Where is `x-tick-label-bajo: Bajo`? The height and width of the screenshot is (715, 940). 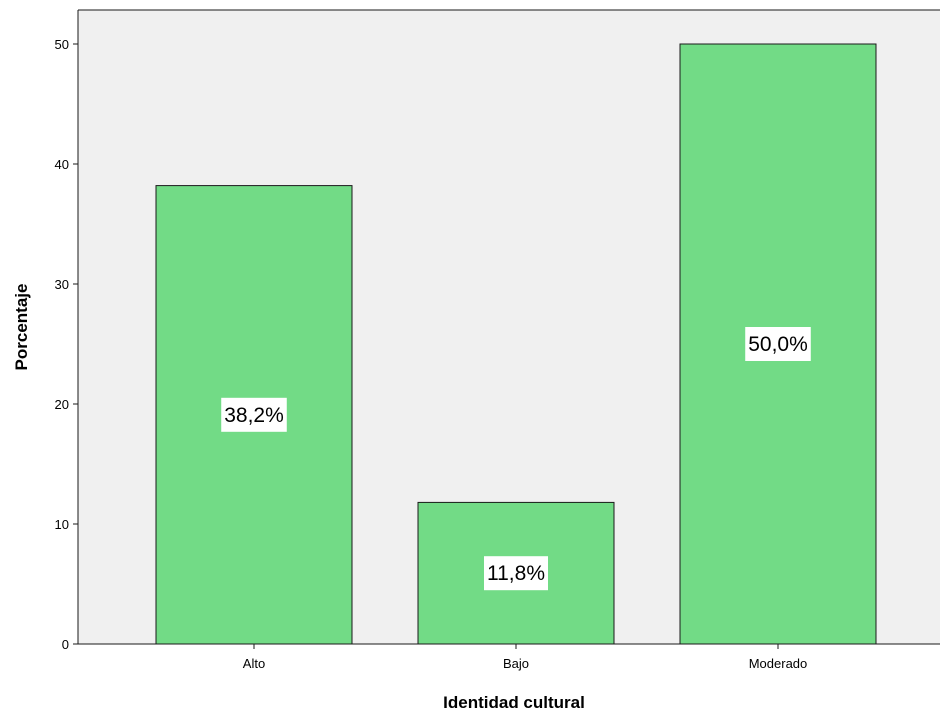
x-tick-label-bajo: Bajo is located at coordinates (516, 663).